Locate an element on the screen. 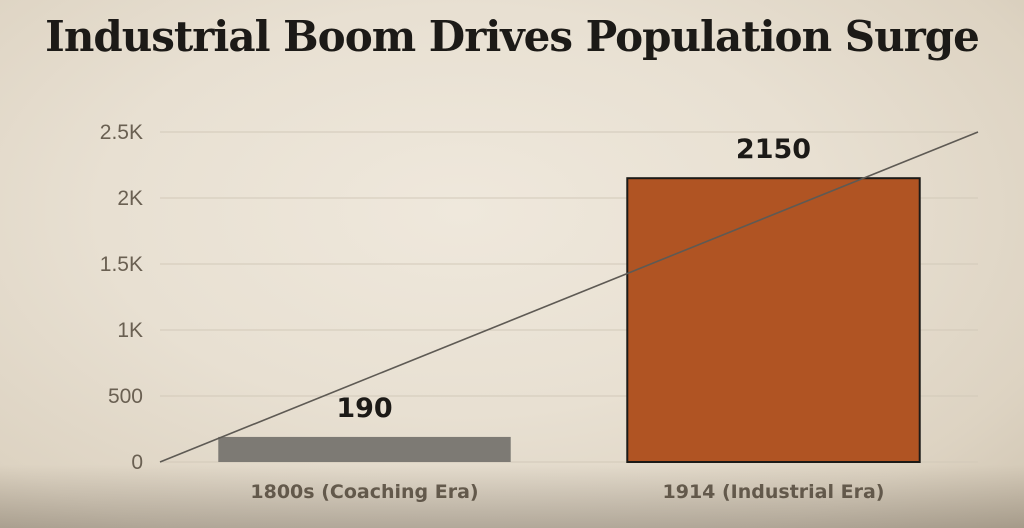 The image size is (1024, 528). data-label-1: 190 is located at coordinates (364, 408).